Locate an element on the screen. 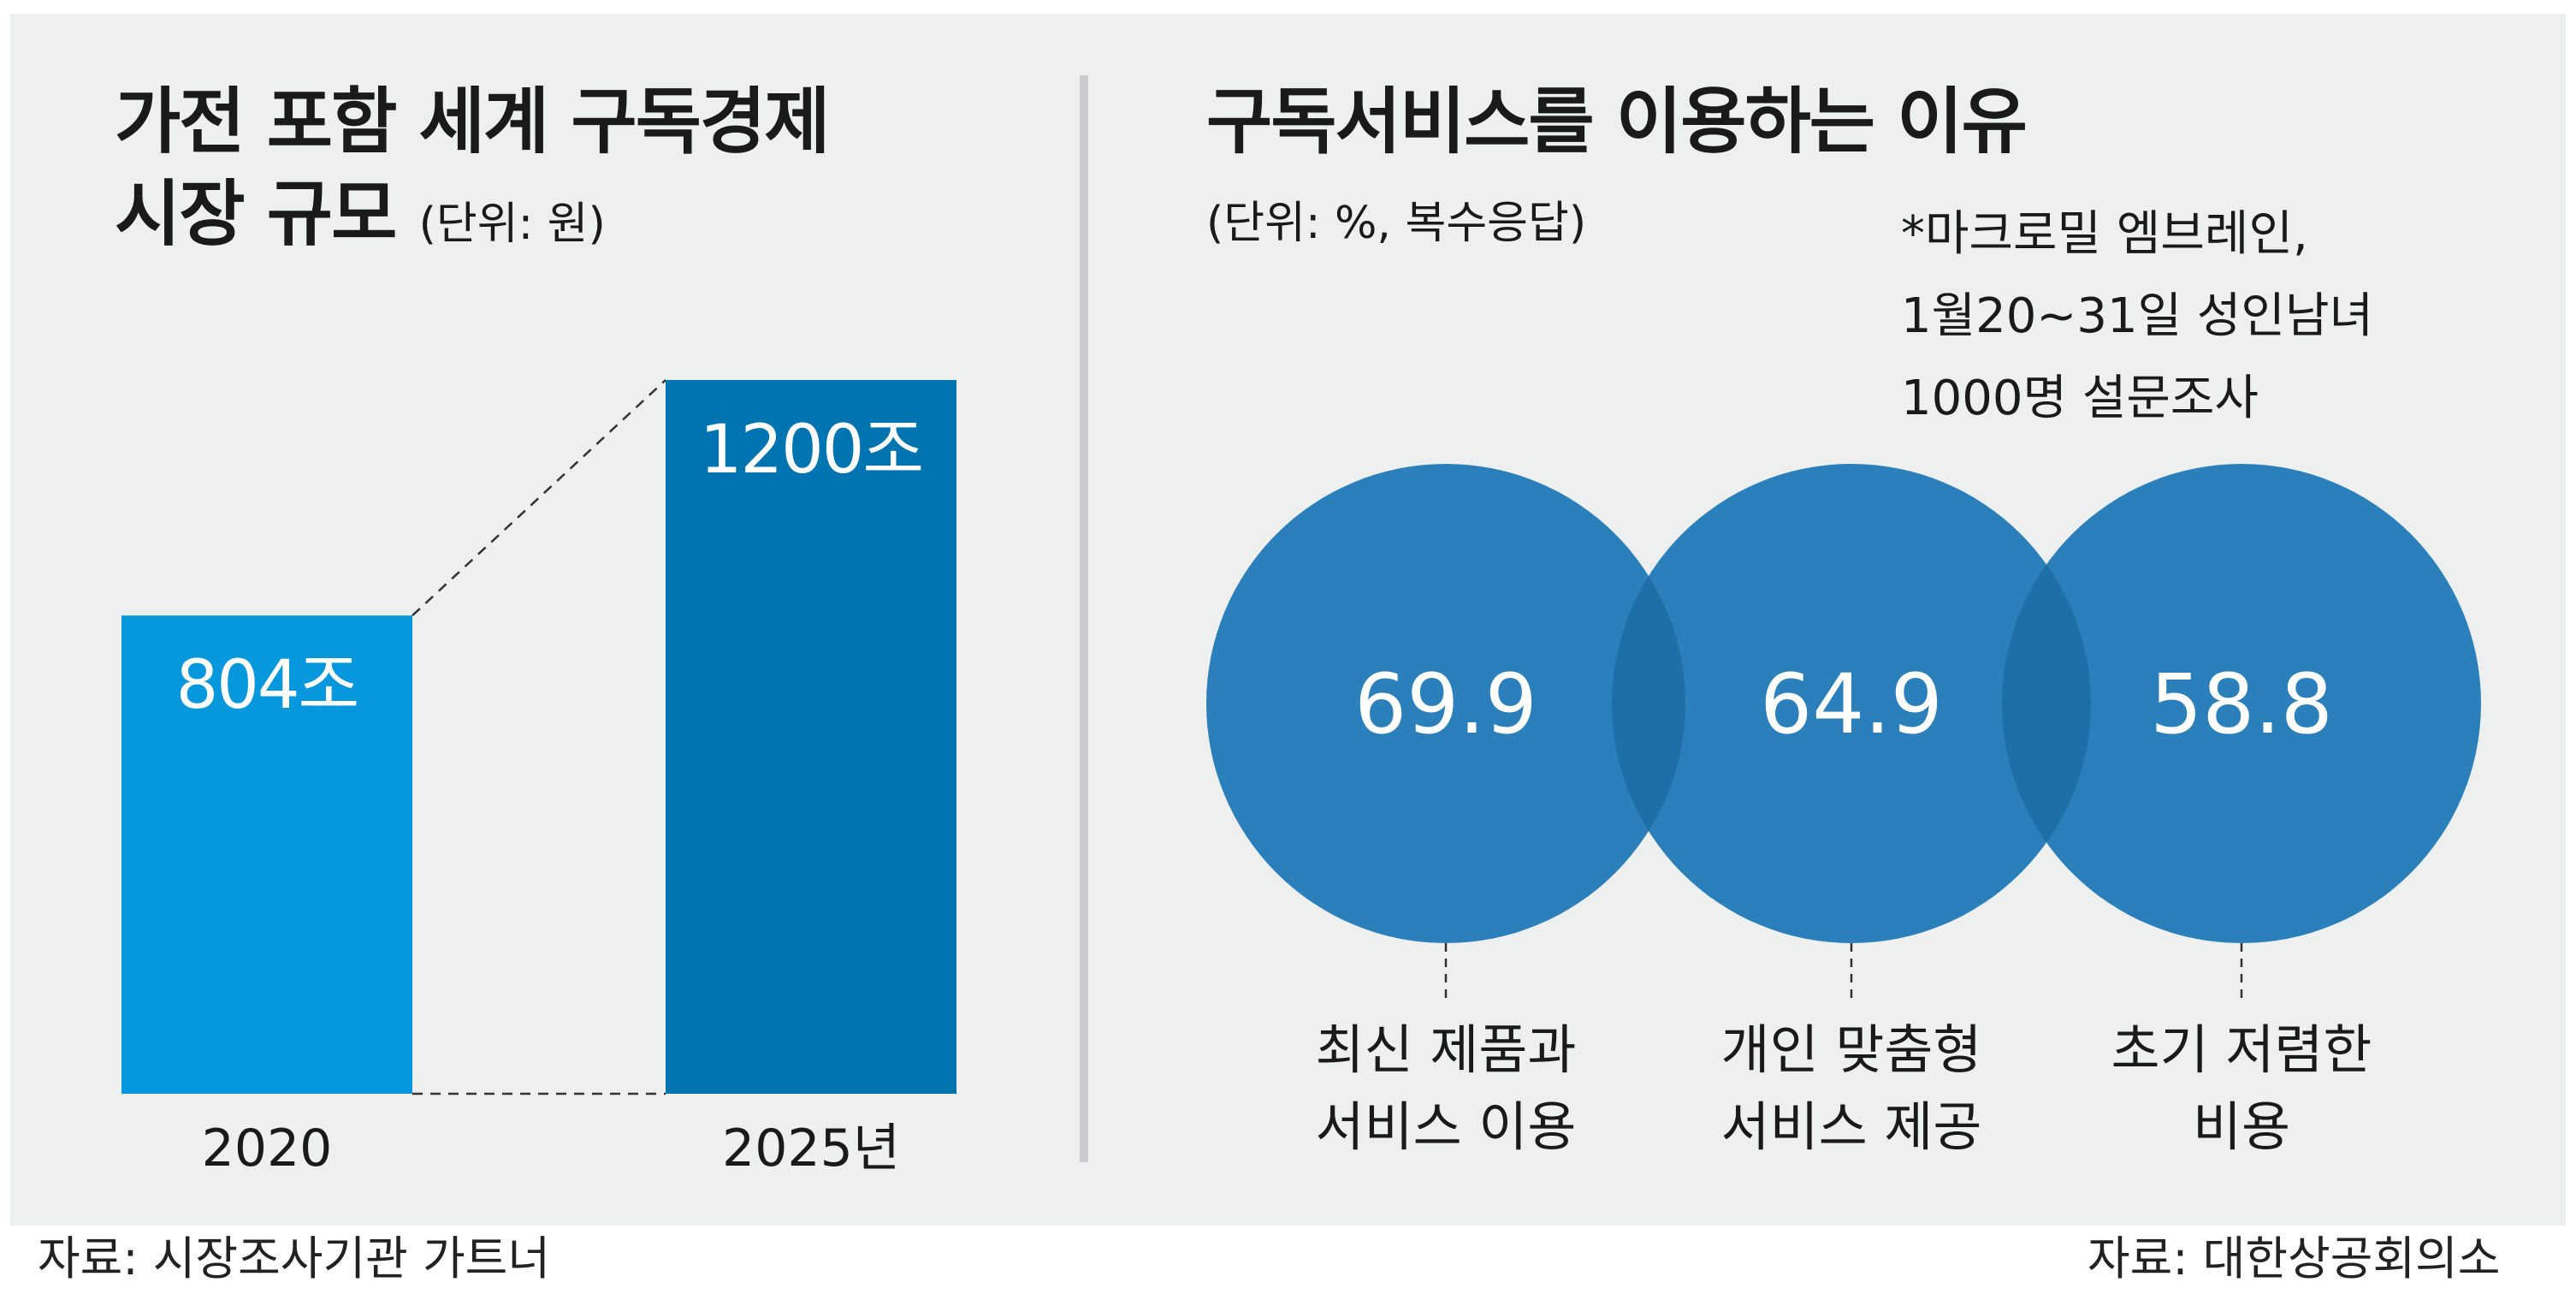  reason-label-0-line1: 서비스 이용 is located at coordinates (1446, 1126).